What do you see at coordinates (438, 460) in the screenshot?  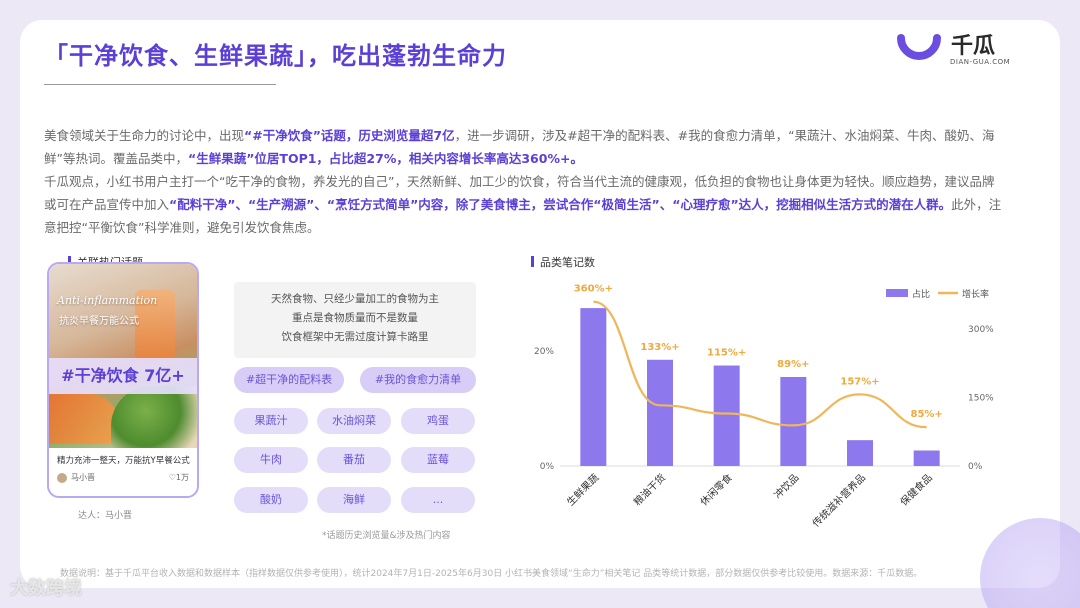 I see `keyword-tag: 蓝莓` at bounding box center [438, 460].